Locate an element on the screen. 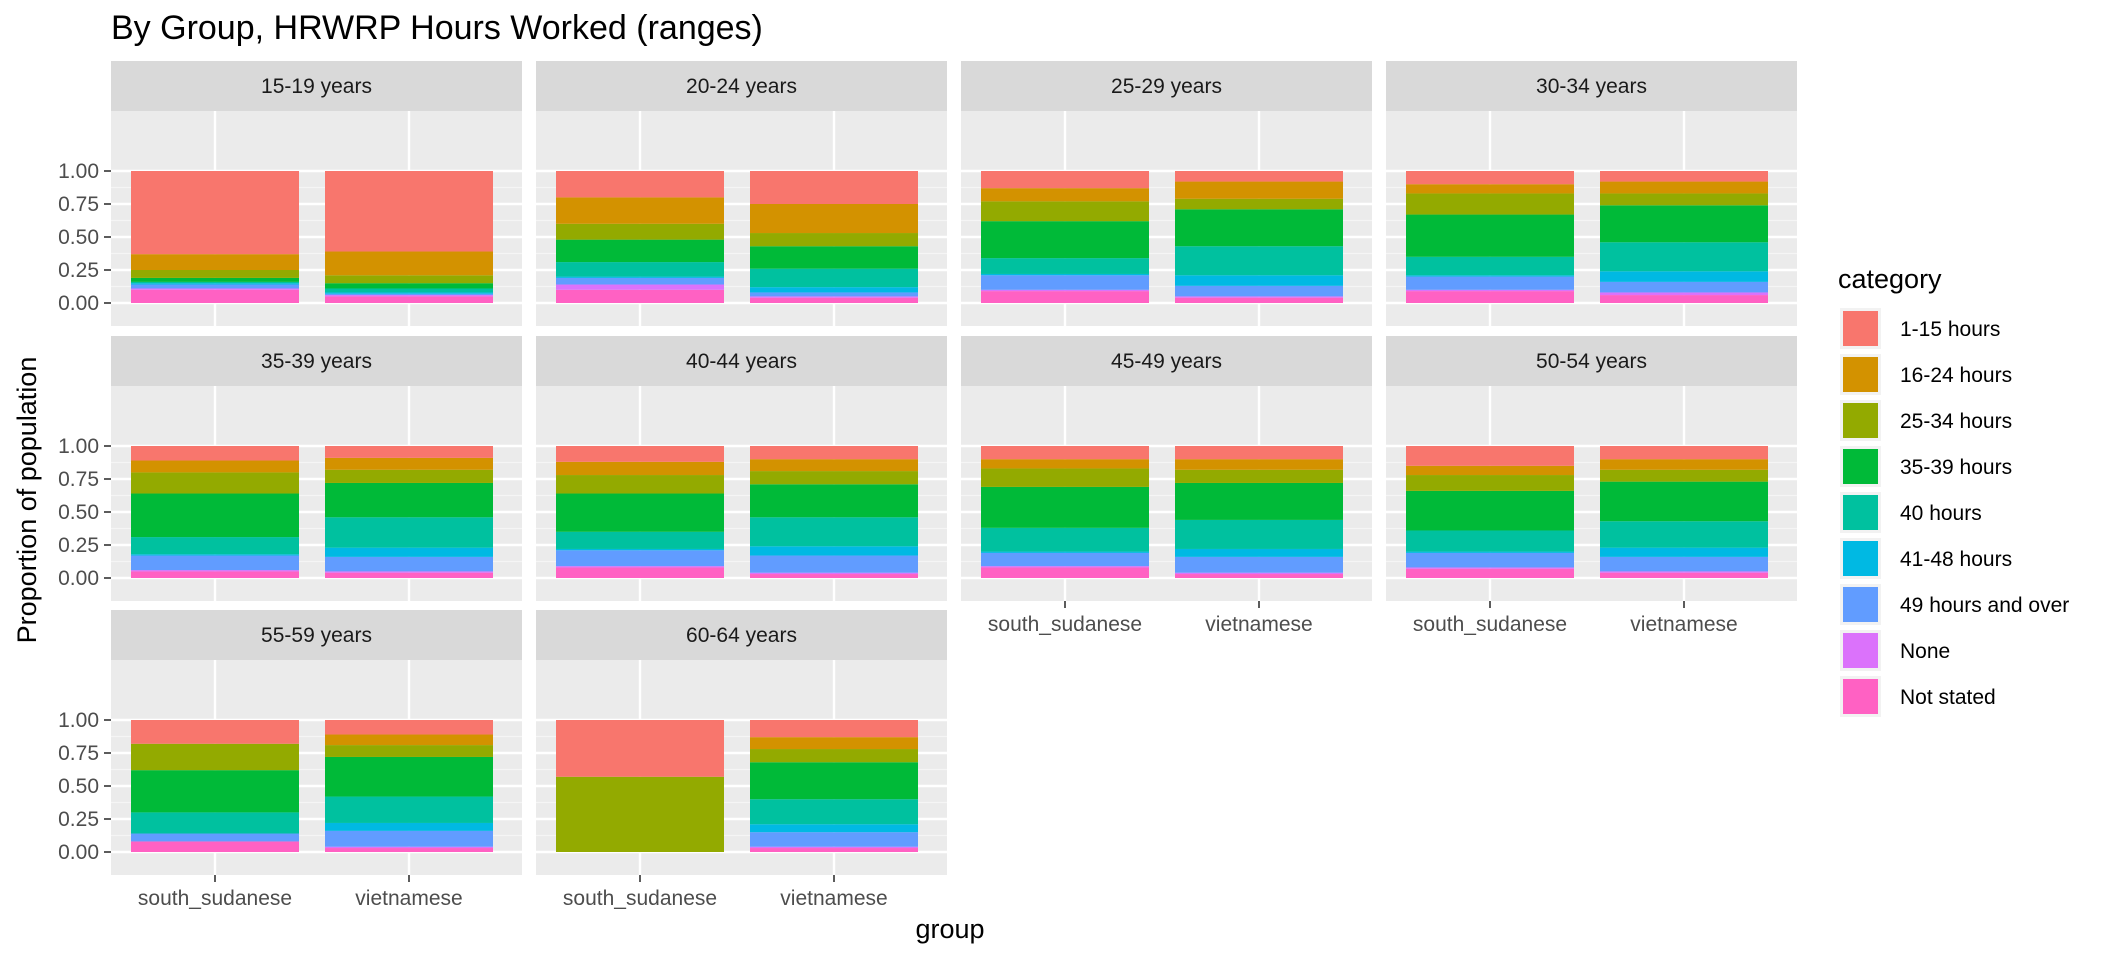 The height and width of the screenshot is (960, 2112). legend-label: 49 hours and over is located at coordinates (1984, 605).